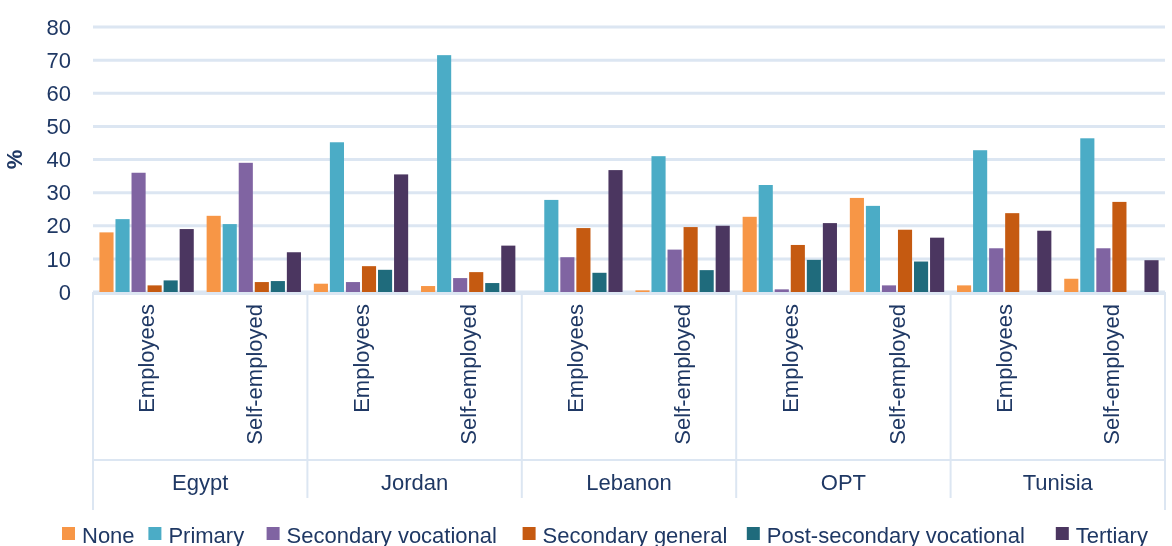  Describe the element at coordinates (58, 160) in the screenshot. I see `y-tick-label: 40` at that location.